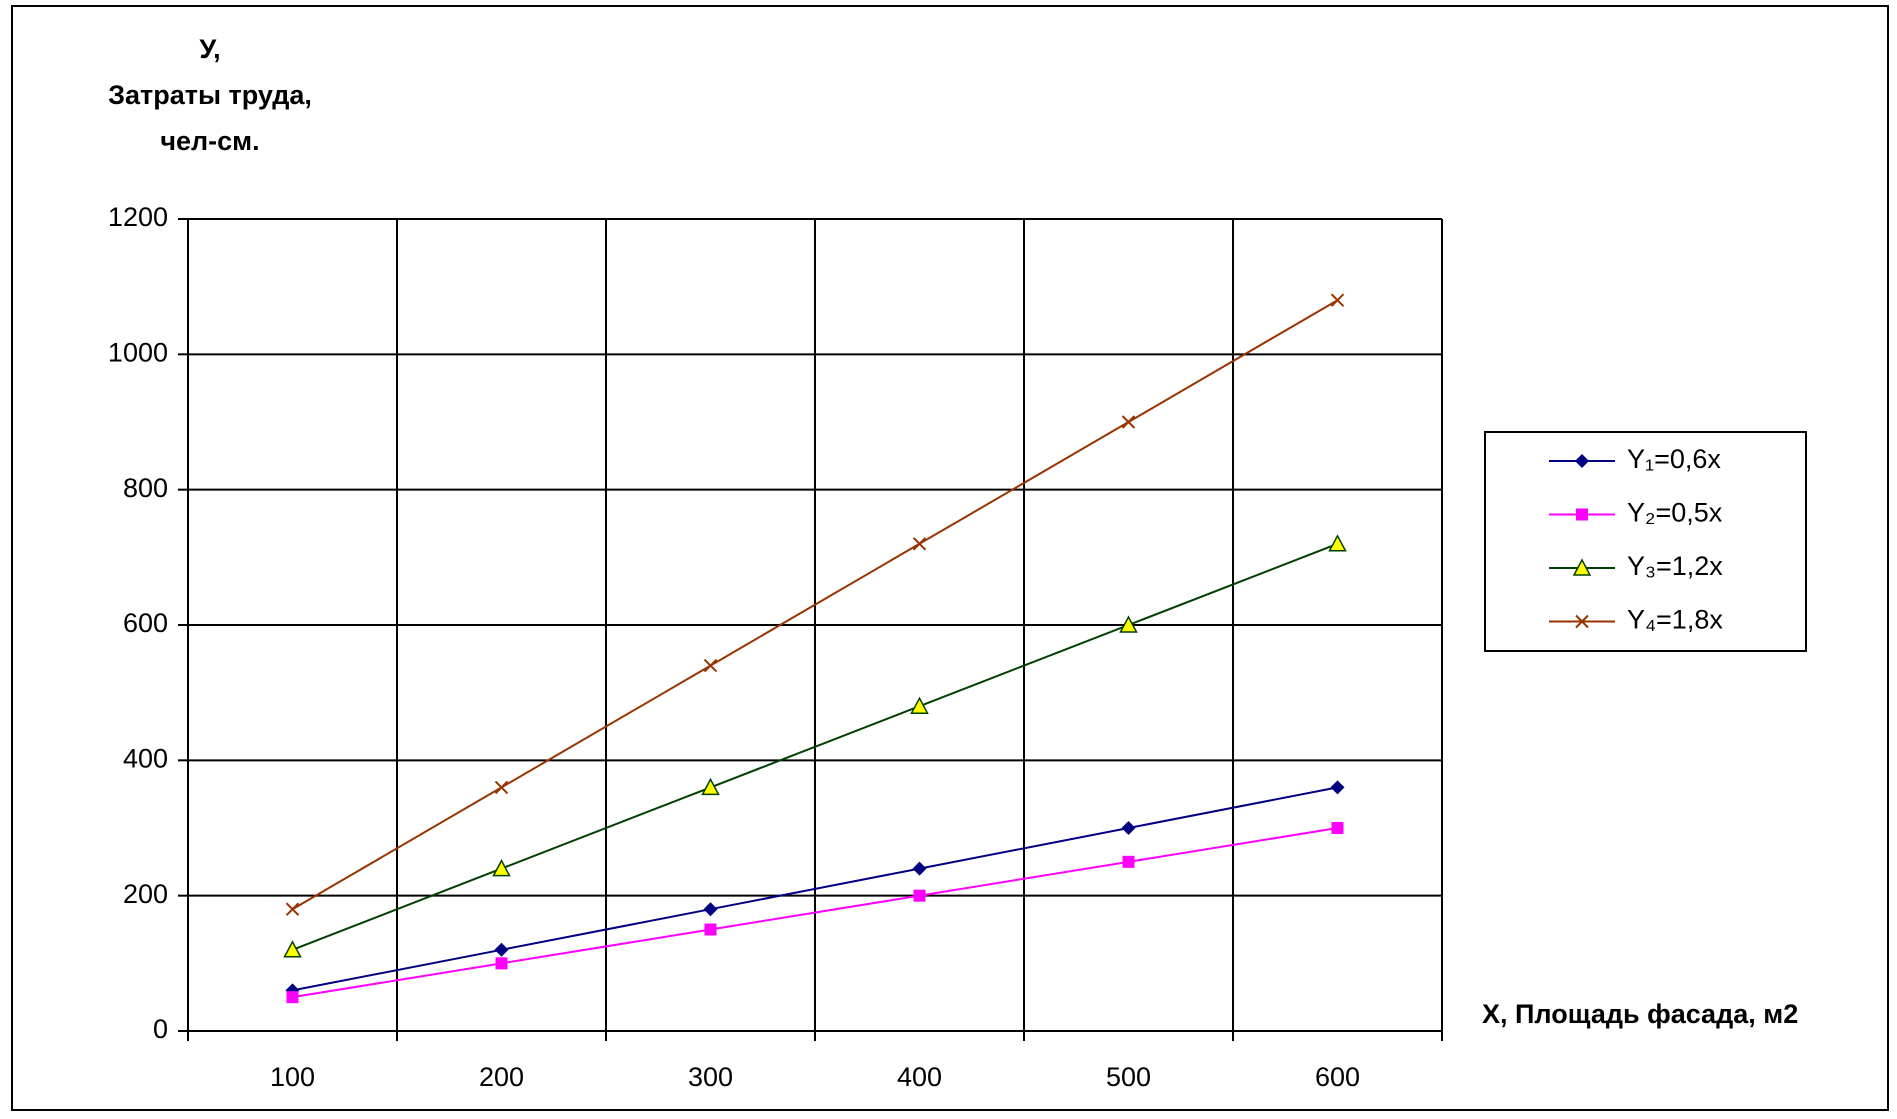 This screenshot has height=1119, width=1897. Describe the element at coordinates (160, 1029) in the screenshot. I see `y-tick-label: 0` at that location.